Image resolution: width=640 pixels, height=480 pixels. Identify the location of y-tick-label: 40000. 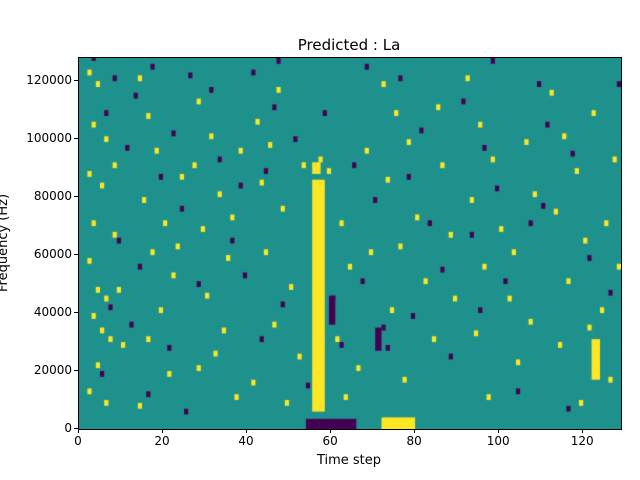
(52, 312).